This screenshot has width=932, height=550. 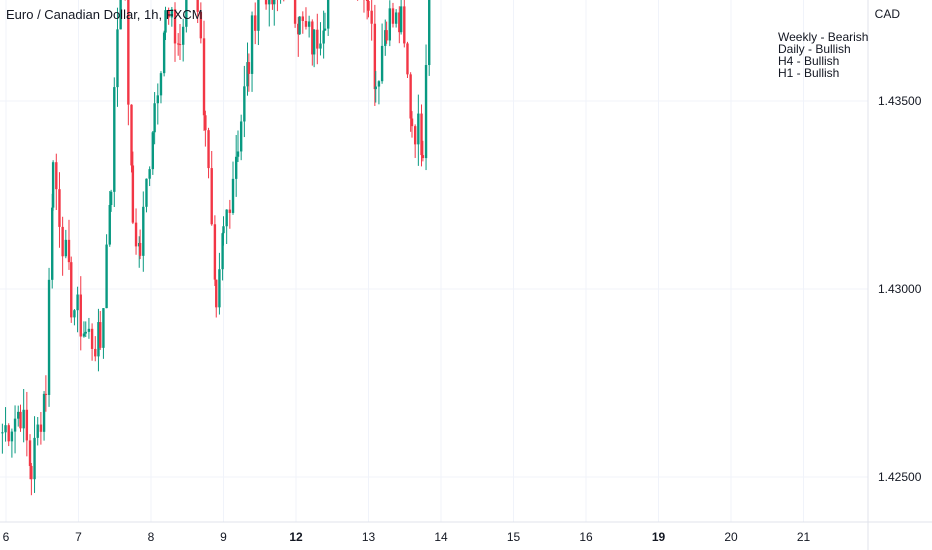 I want to click on x-tick-label: 16, so click(x=586, y=537).